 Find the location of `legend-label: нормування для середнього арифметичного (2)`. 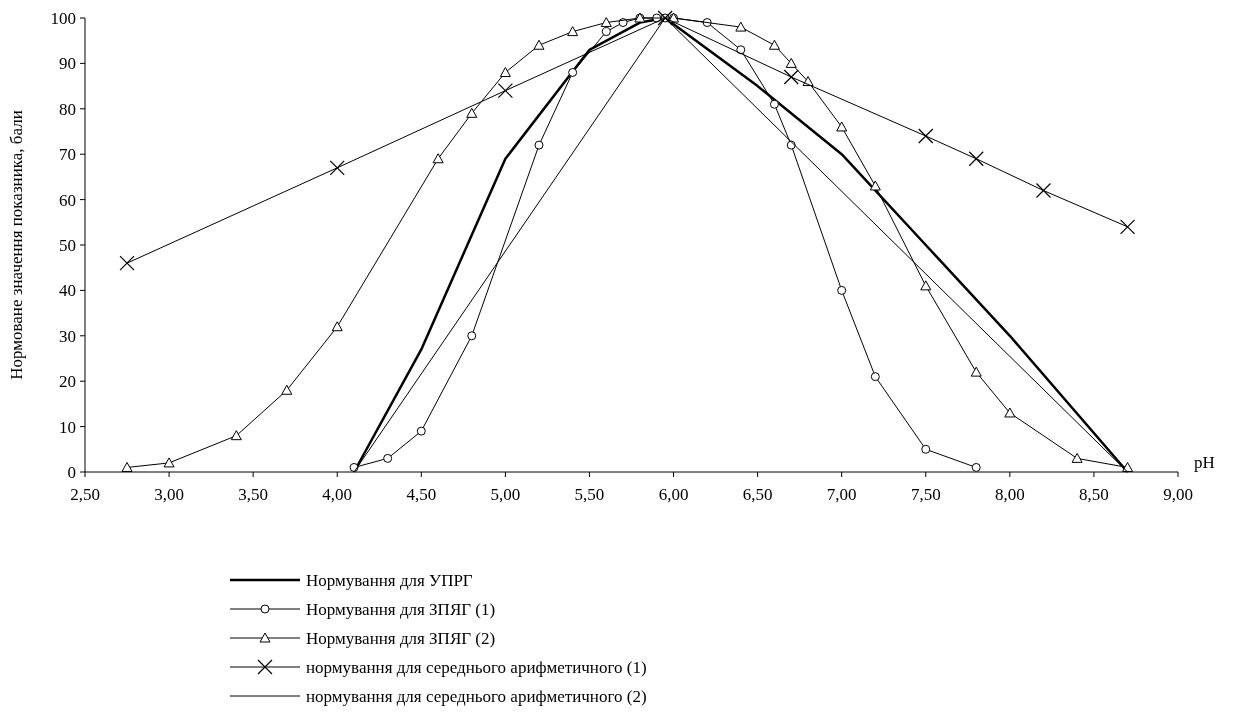

legend-label: нормування для середнього арифметичного (2) is located at coordinates (476, 696).